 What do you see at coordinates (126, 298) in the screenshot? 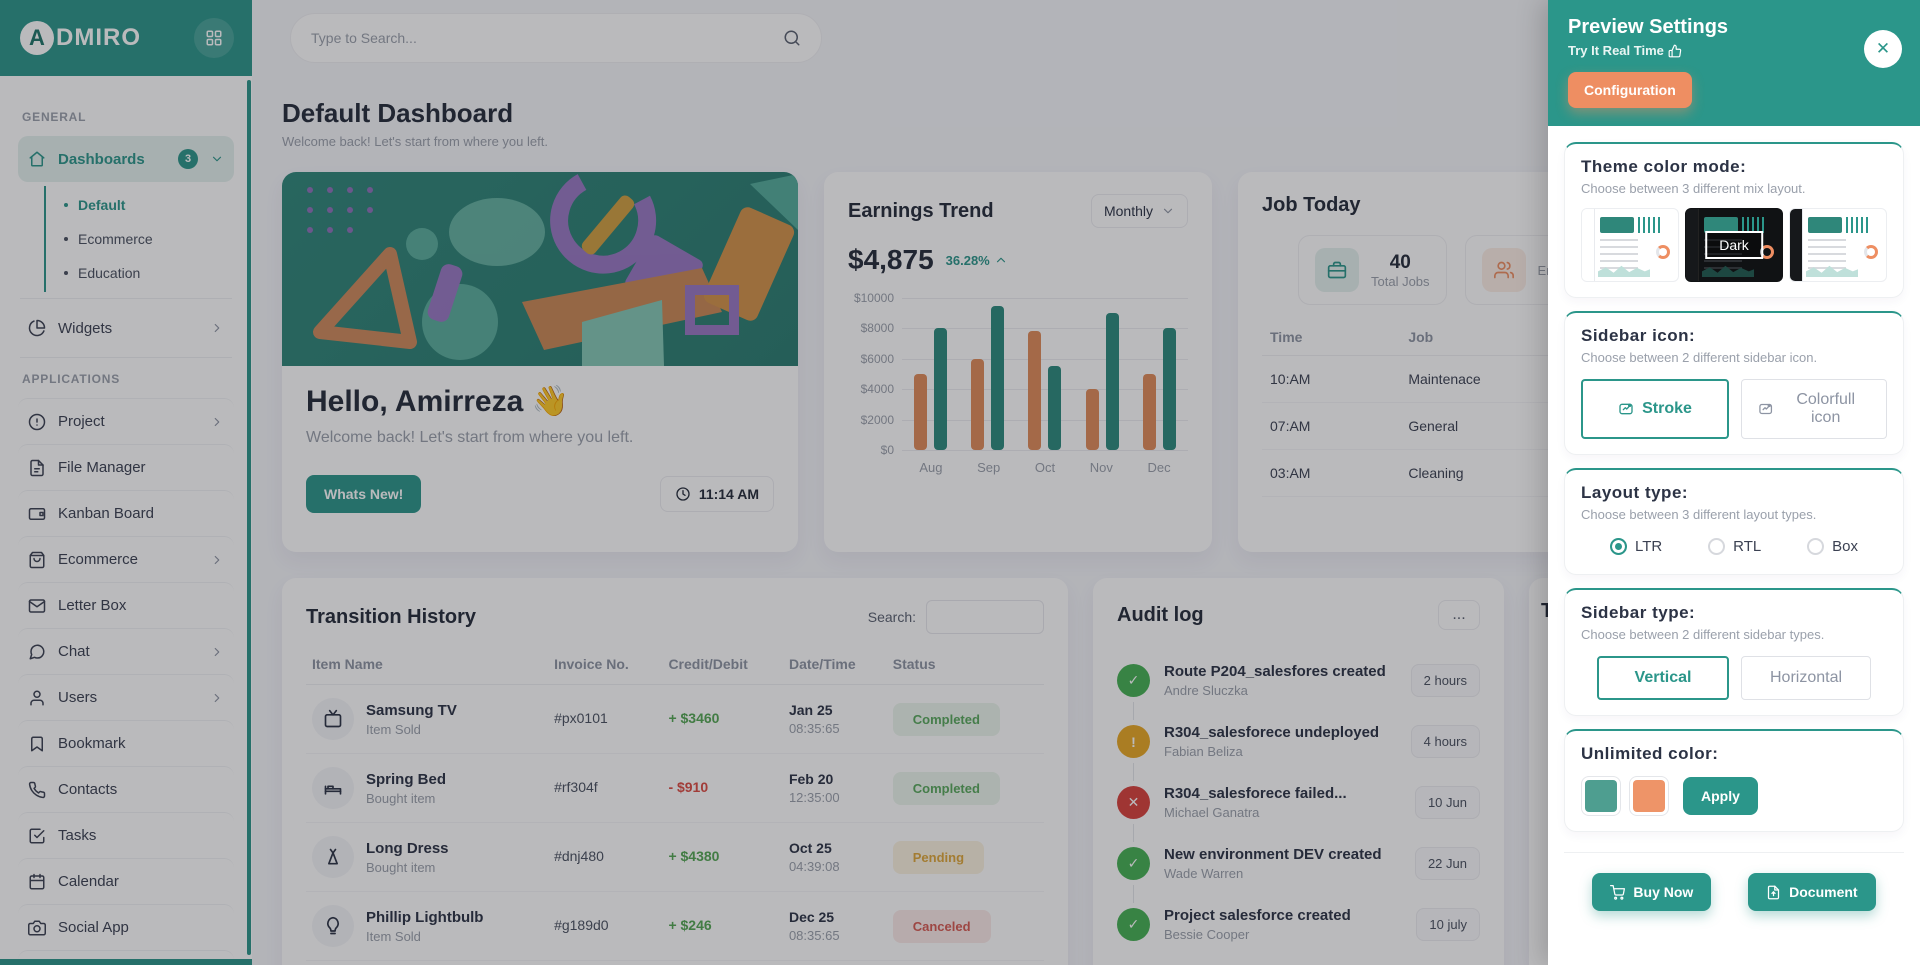
I see `divider` at bounding box center [126, 298].